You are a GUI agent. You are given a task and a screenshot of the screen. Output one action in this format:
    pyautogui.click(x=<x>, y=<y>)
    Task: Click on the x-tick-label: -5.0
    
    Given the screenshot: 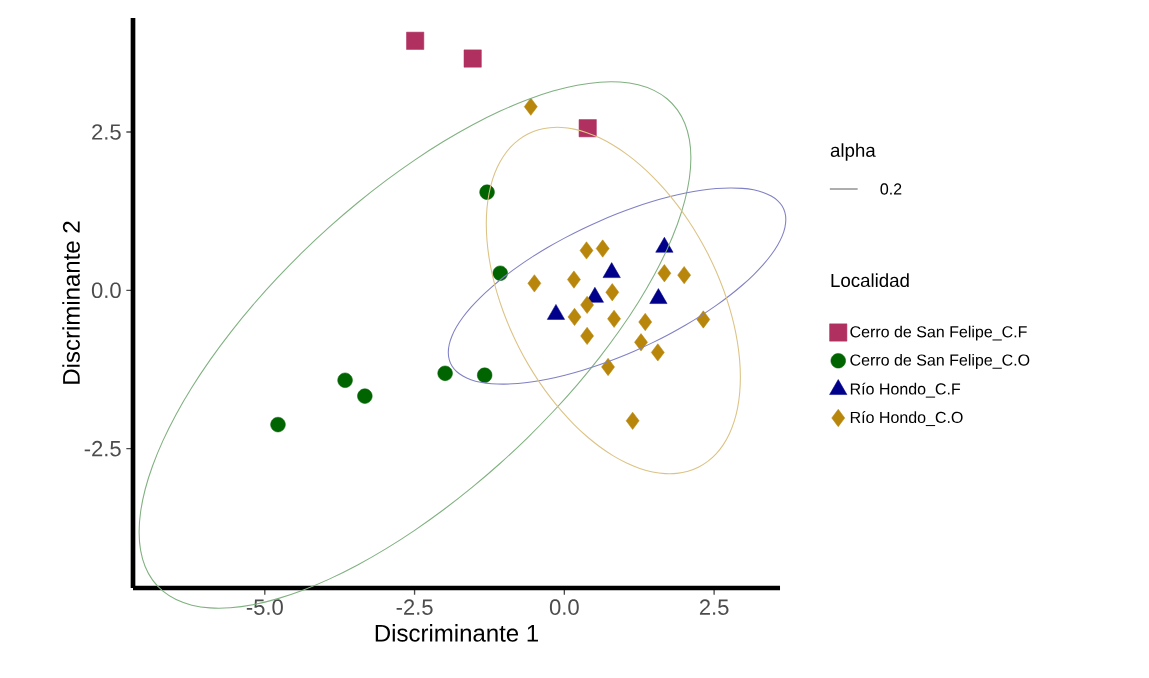 What is the action you would take?
    pyautogui.click(x=264, y=607)
    